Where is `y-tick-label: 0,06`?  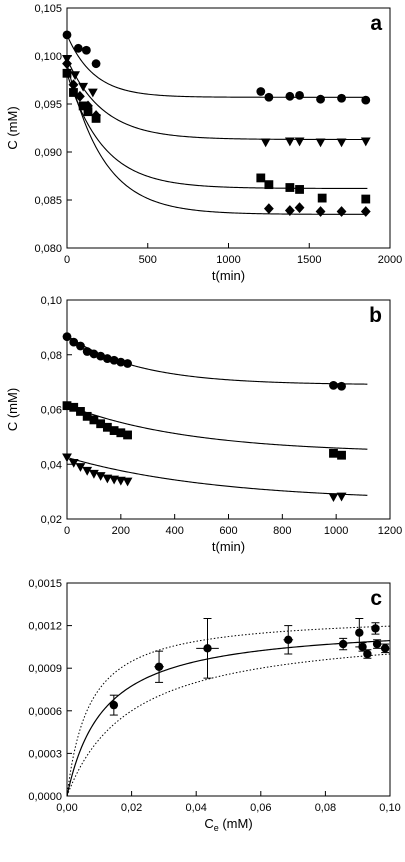
y-tick-label: 0,06 is located at coordinates (51, 411).